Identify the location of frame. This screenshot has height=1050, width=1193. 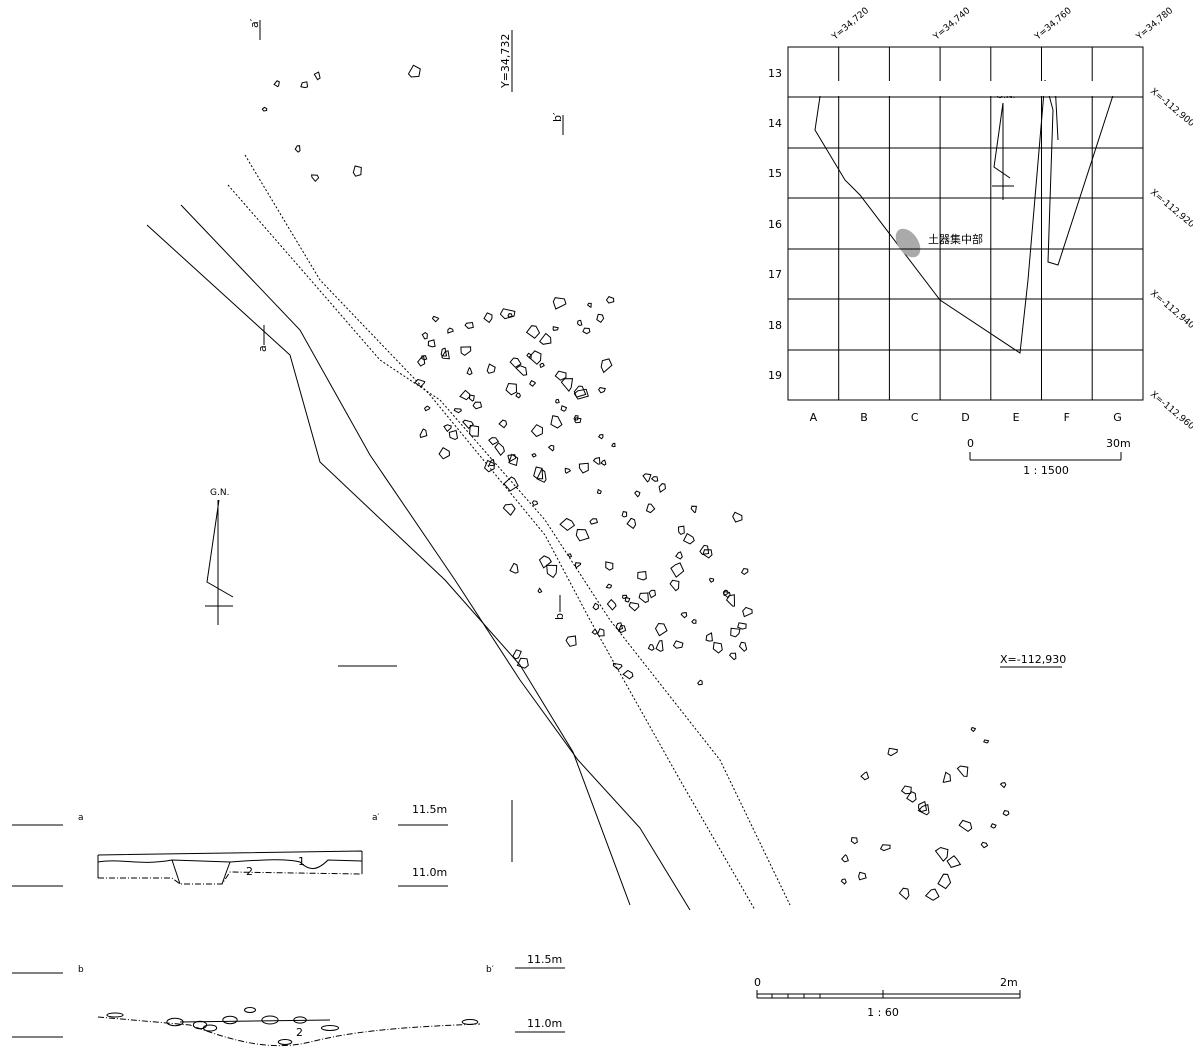
(965, 223).